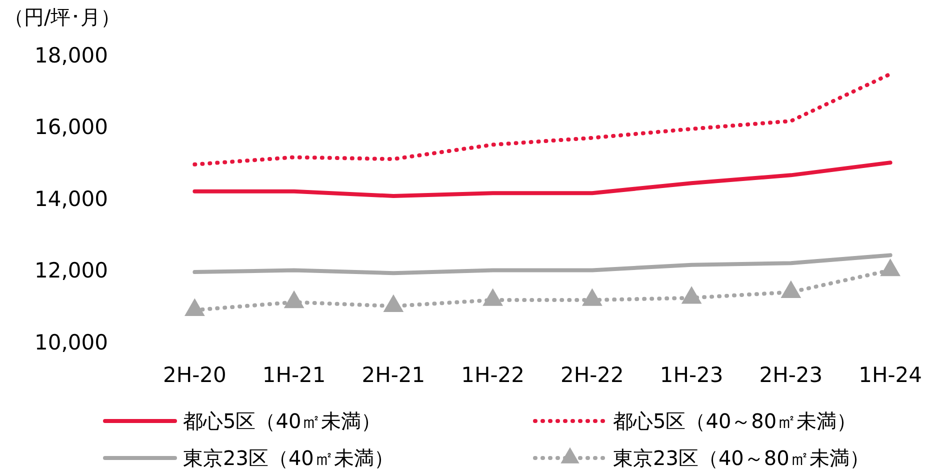 This screenshot has width=941, height=476. I want to click on x-tick-label: 1H-24, so click(890, 375).